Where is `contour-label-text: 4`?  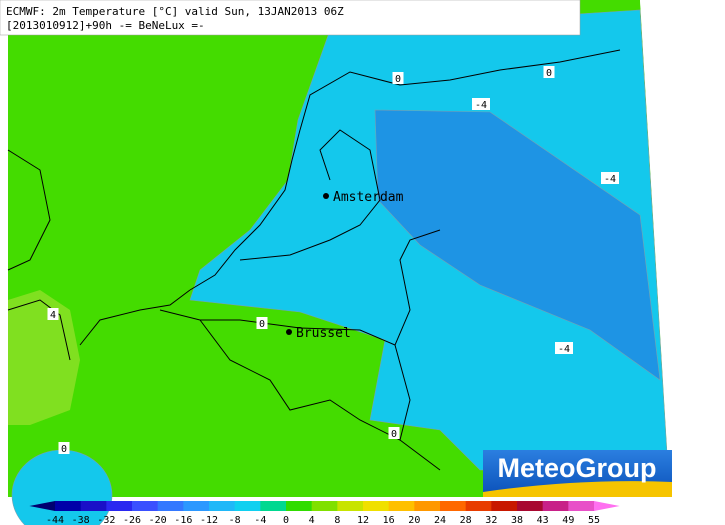
contour-label-text: 4 is located at coordinates (53, 315).